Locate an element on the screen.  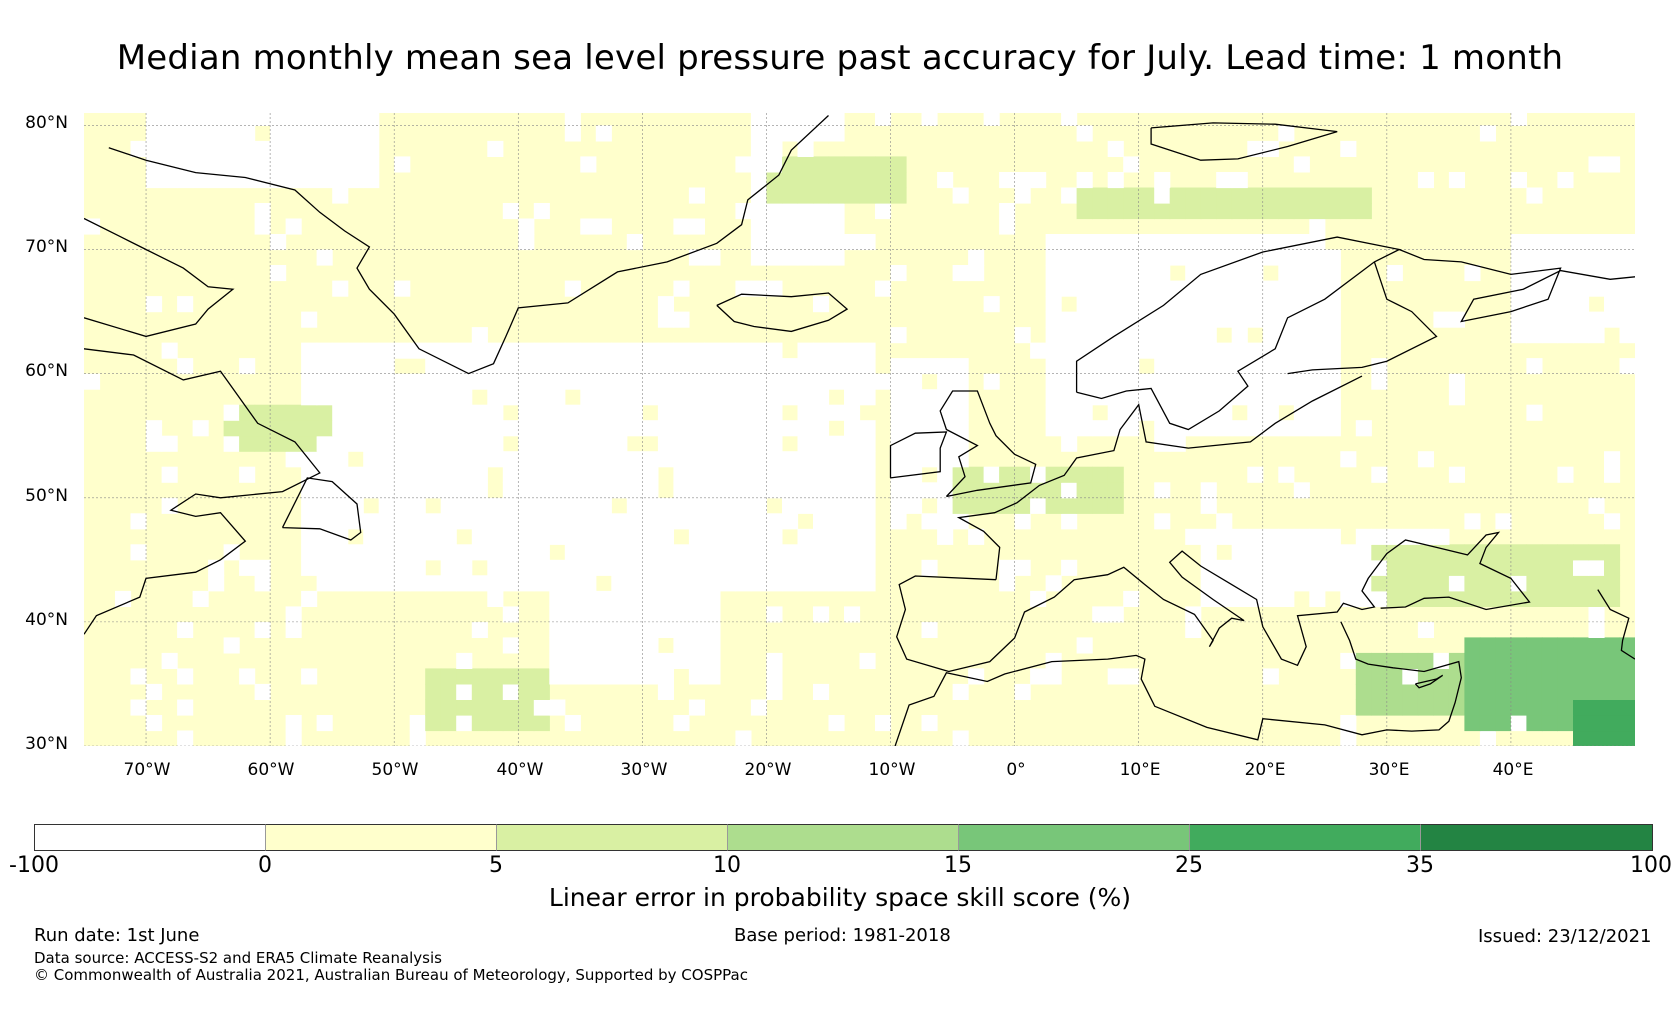
svalbard-coast is located at coordinates (1244, 141).